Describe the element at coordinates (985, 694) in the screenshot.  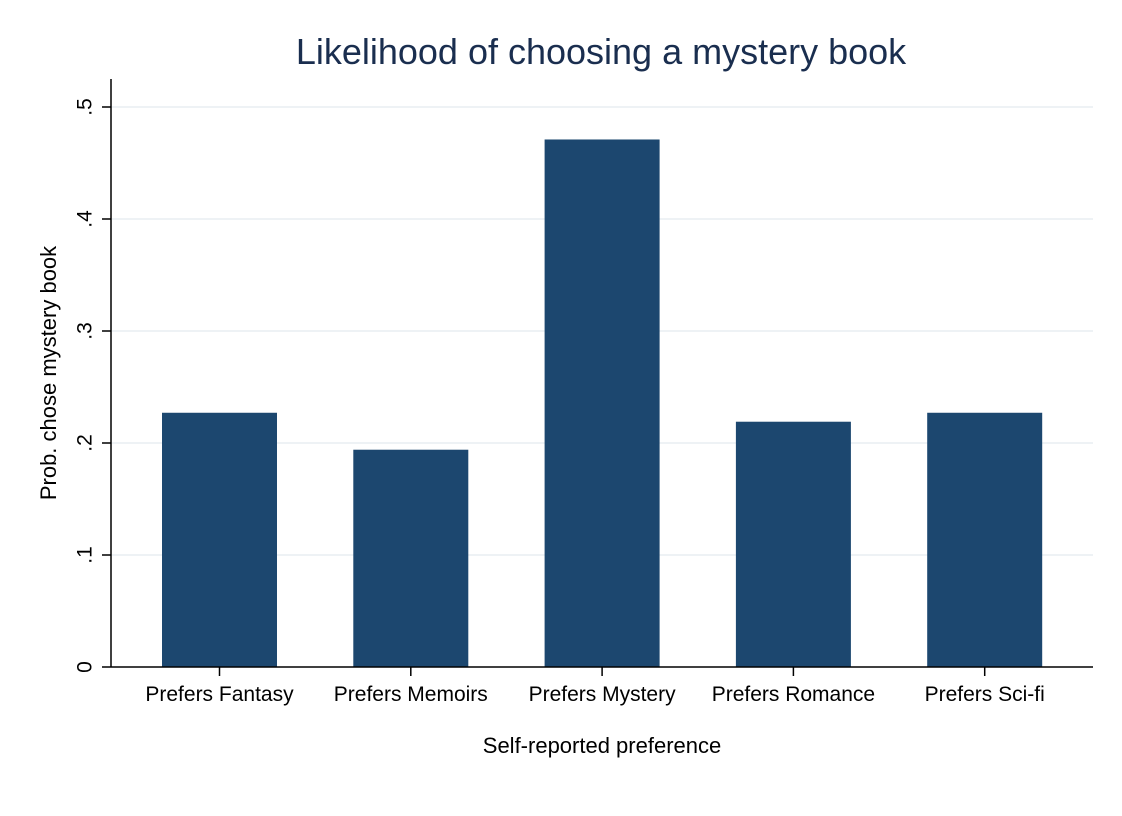
I see `x-tick-label-4: Prefers Sci-fi` at that location.